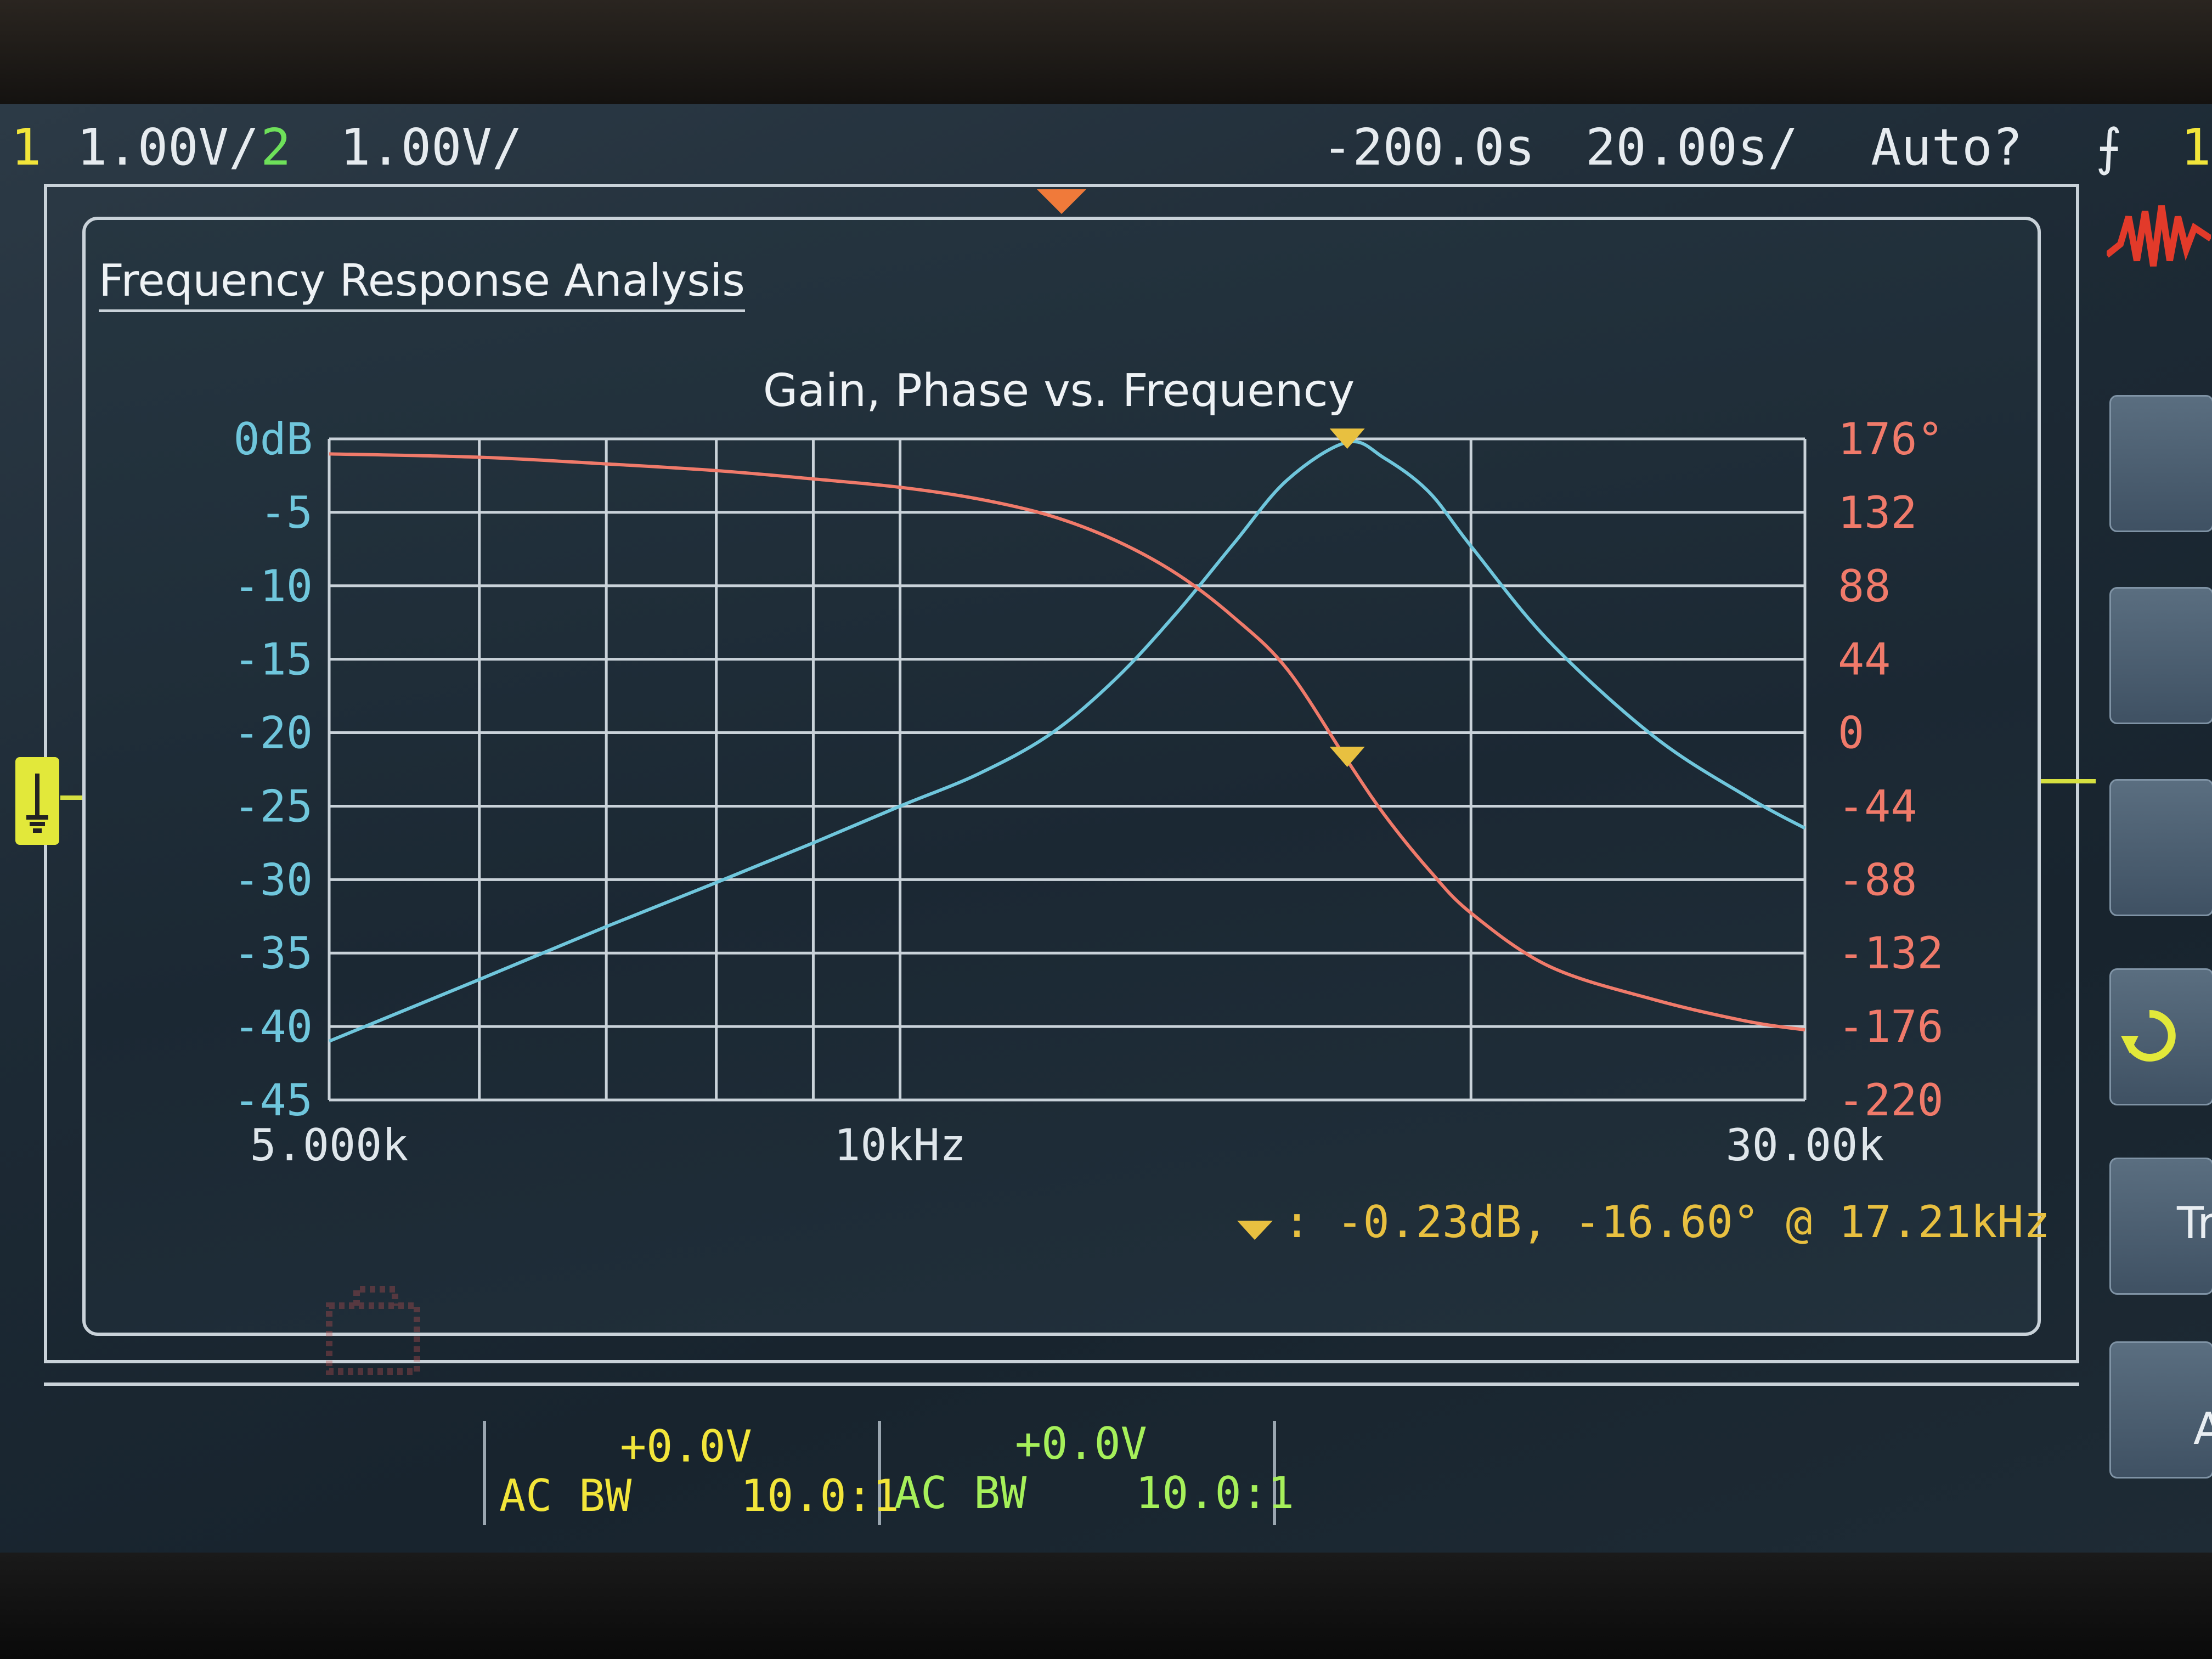  Describe the element at coordinates (686, 1446) in the screenshot. I see `ch1-offset: +0.0V` at that location.